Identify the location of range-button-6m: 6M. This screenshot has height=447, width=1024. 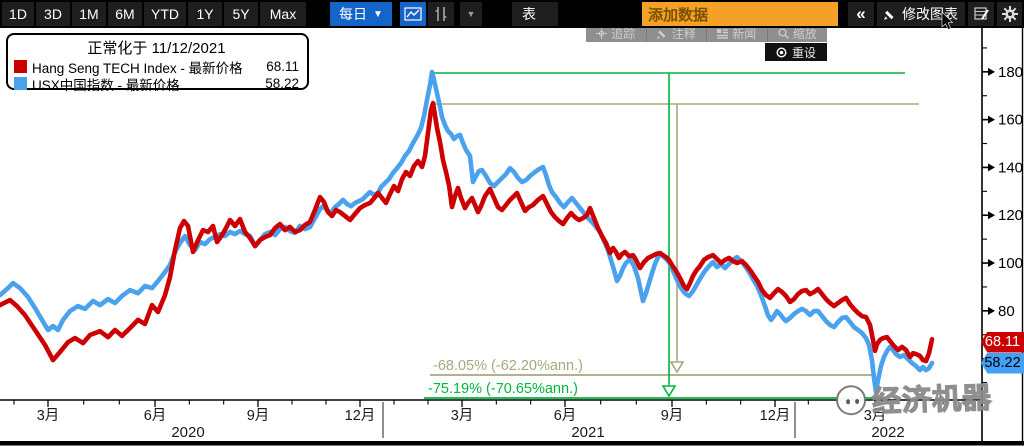
(125, 14).